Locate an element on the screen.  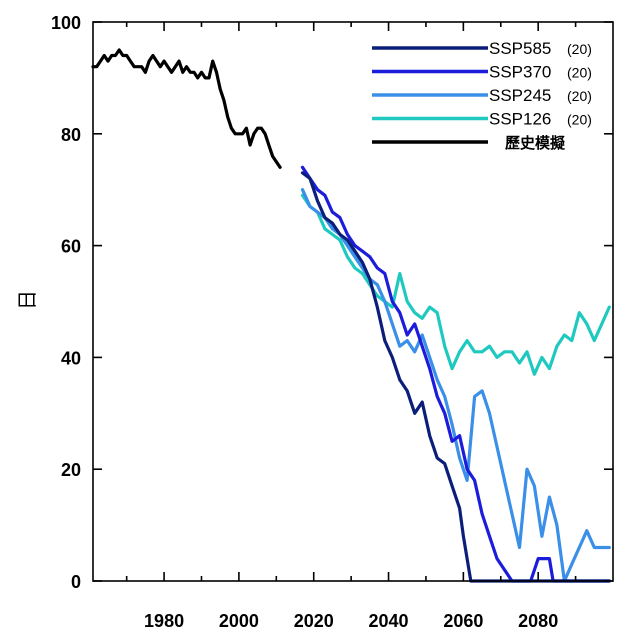
x-tick-label: 2060 is located at coordinates (463, 621).